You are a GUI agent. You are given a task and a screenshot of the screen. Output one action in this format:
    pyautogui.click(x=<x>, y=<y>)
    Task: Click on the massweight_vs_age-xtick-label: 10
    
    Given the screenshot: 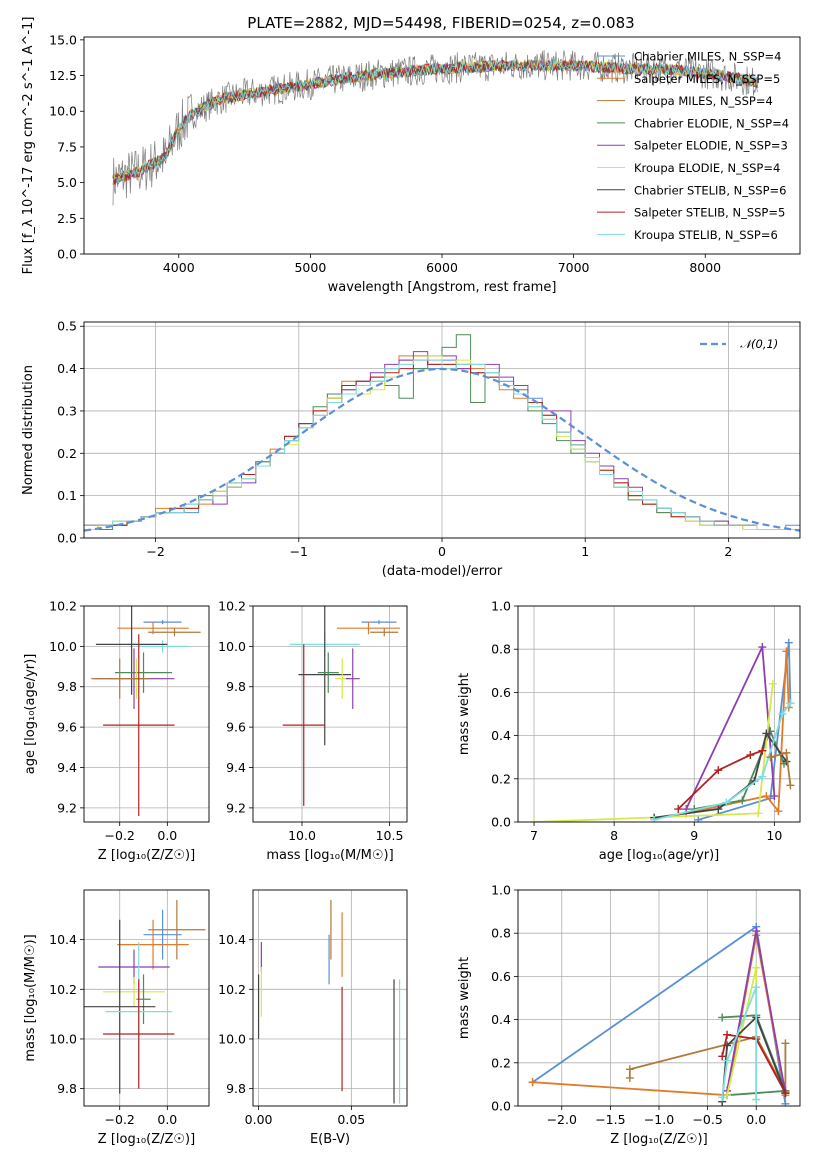 What is the action you would take?
    pyautogui.click(x=774, y=835)
    